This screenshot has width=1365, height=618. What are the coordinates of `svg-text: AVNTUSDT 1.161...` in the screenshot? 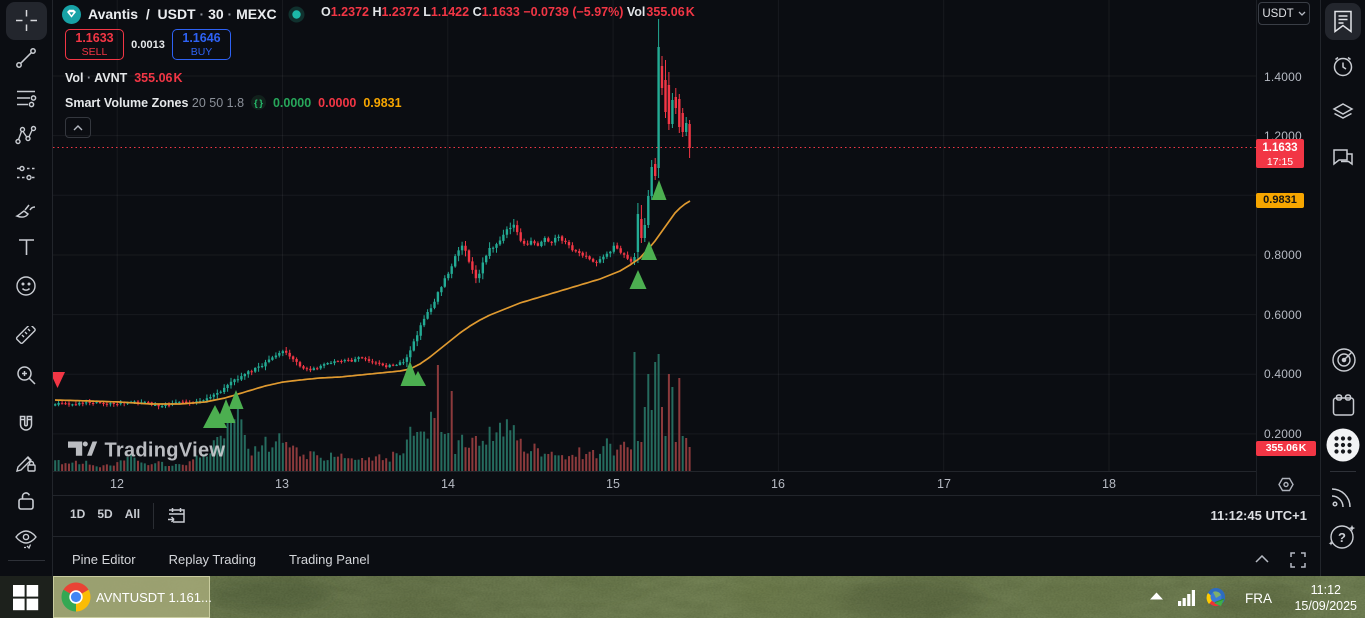 It's located at (154, 597).